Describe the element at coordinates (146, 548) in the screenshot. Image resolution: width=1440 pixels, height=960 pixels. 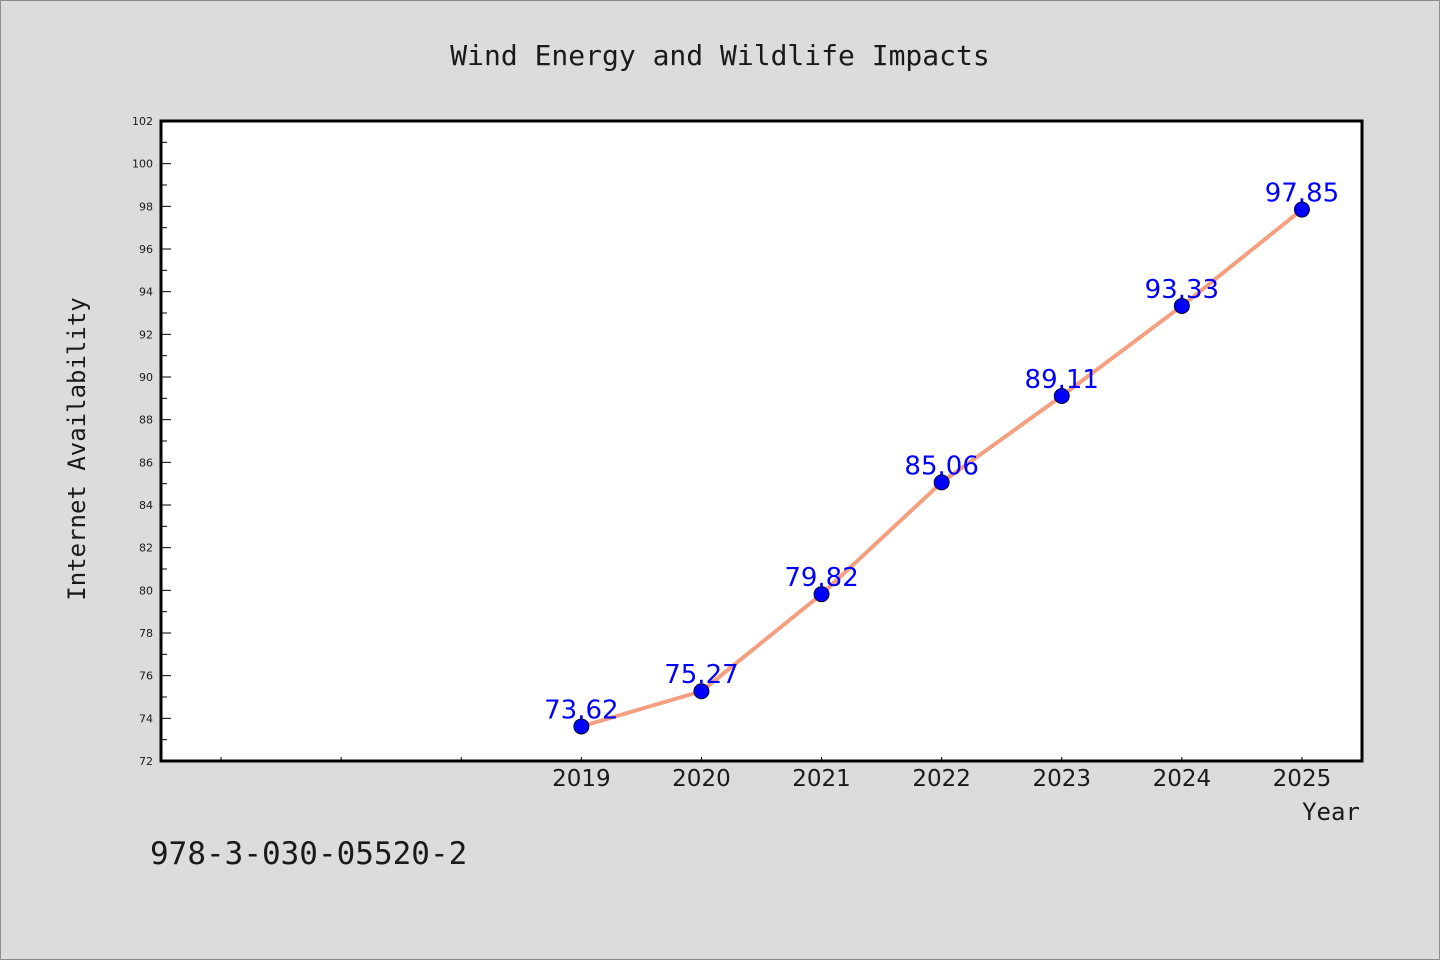
I see `y-tick-label: 82` at that location.